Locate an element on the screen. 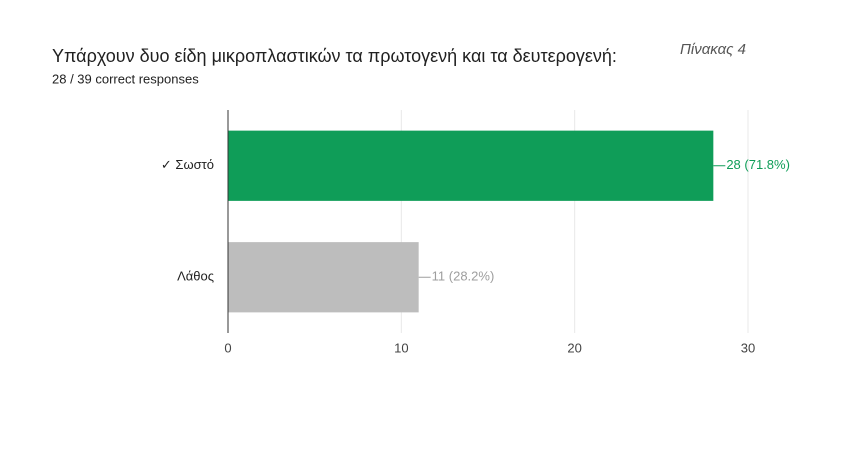 The width and height of the screenshot is (862, 455). y-tick-label: Λάθος is located at coordinates (195, 276).